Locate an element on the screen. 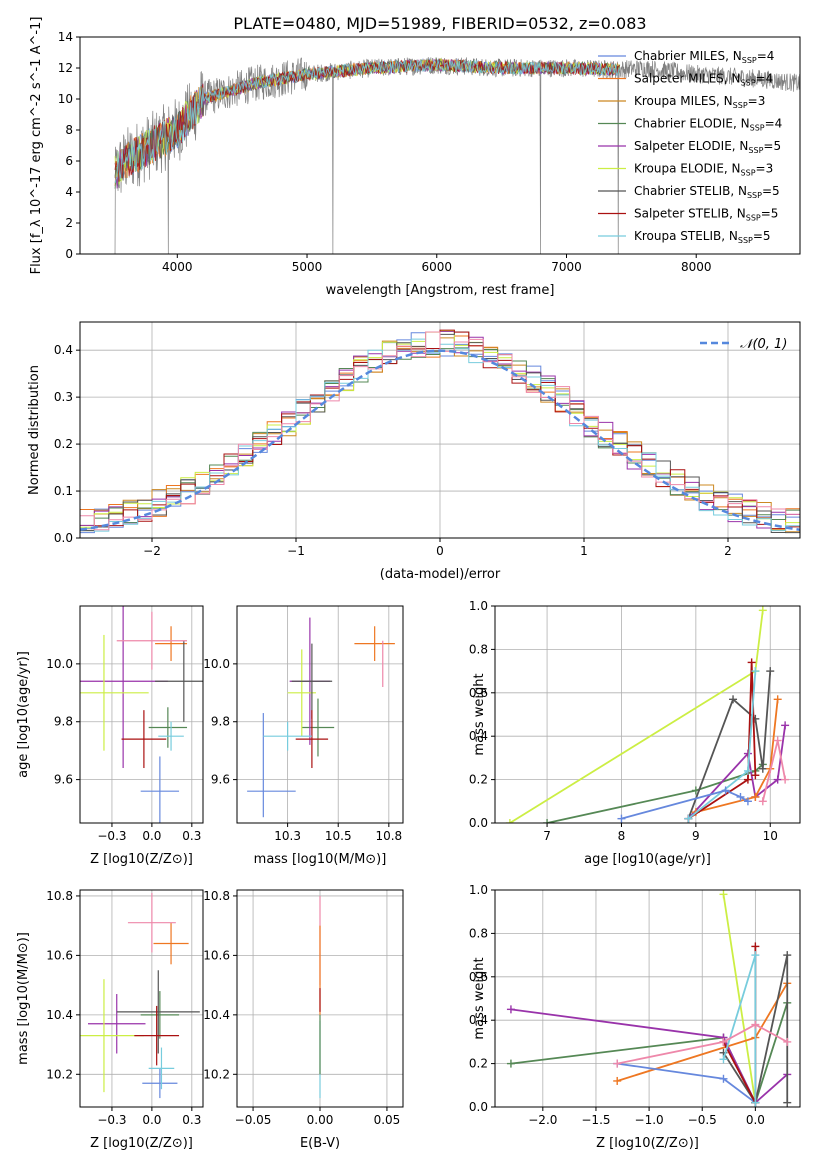  legend-label-sm: Salpeter MILES, NSSP=4 is located at coordinates (703, 80).